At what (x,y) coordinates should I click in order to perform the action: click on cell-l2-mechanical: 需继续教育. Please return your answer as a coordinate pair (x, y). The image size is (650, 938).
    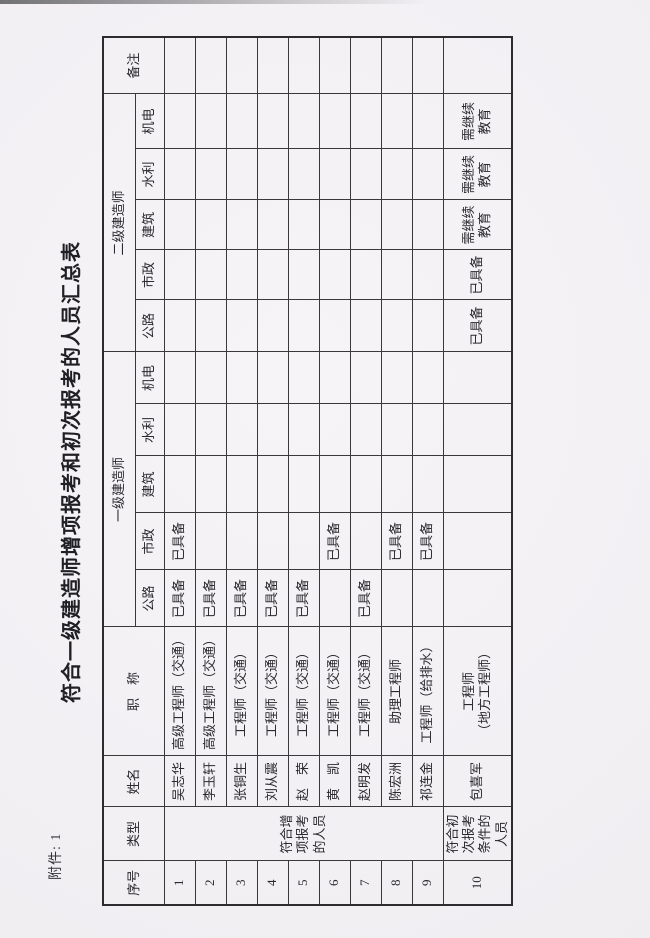
    Looking at the image, I should click on (477, 121).